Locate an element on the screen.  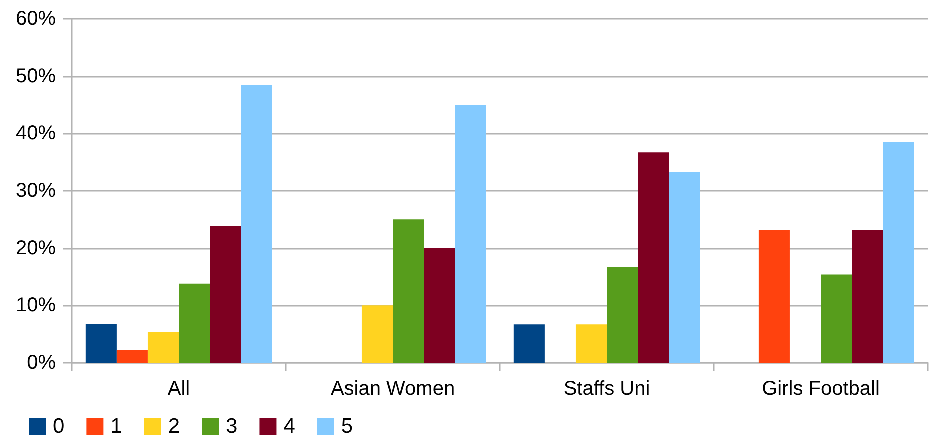
y-tick-label: 30% is located at coordinates (36, 191).